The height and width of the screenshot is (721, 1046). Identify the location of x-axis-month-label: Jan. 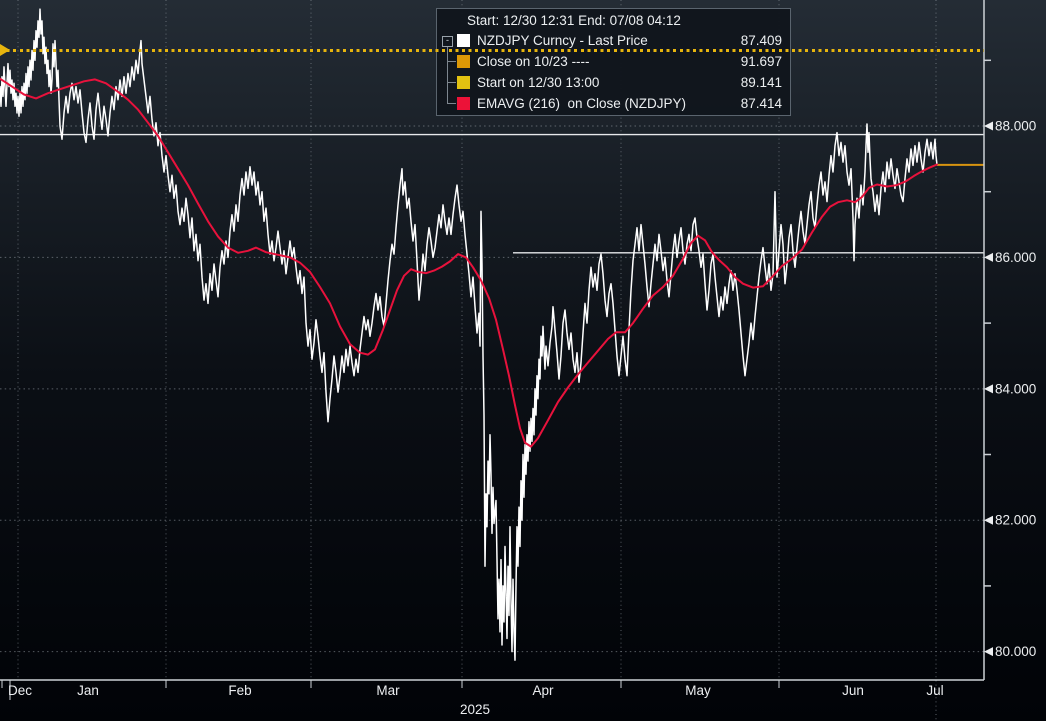
(88, 690).